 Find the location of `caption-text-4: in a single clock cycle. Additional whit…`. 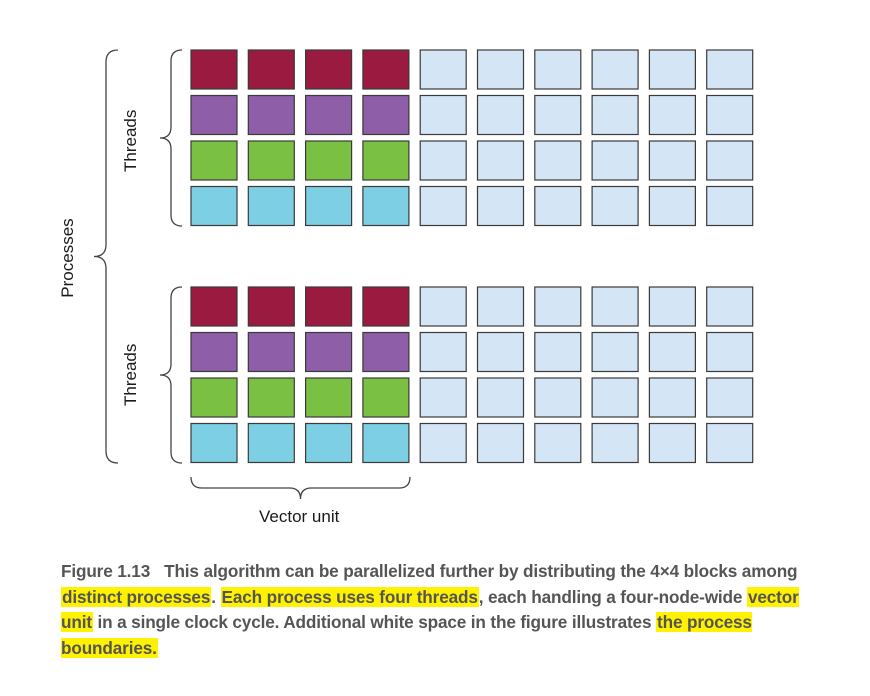

caption-text-4: in a single clock cycle. Additional whit… is located at coordinates (374, 622).